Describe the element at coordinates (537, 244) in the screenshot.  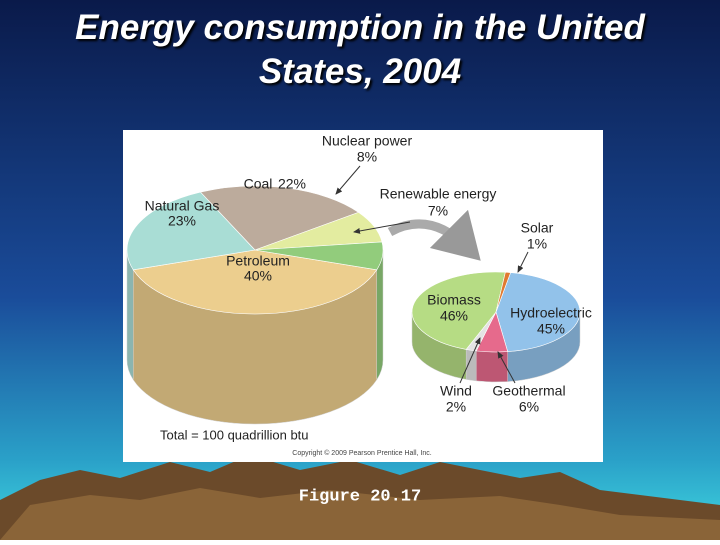
I see `value-label: 1%` at that location.